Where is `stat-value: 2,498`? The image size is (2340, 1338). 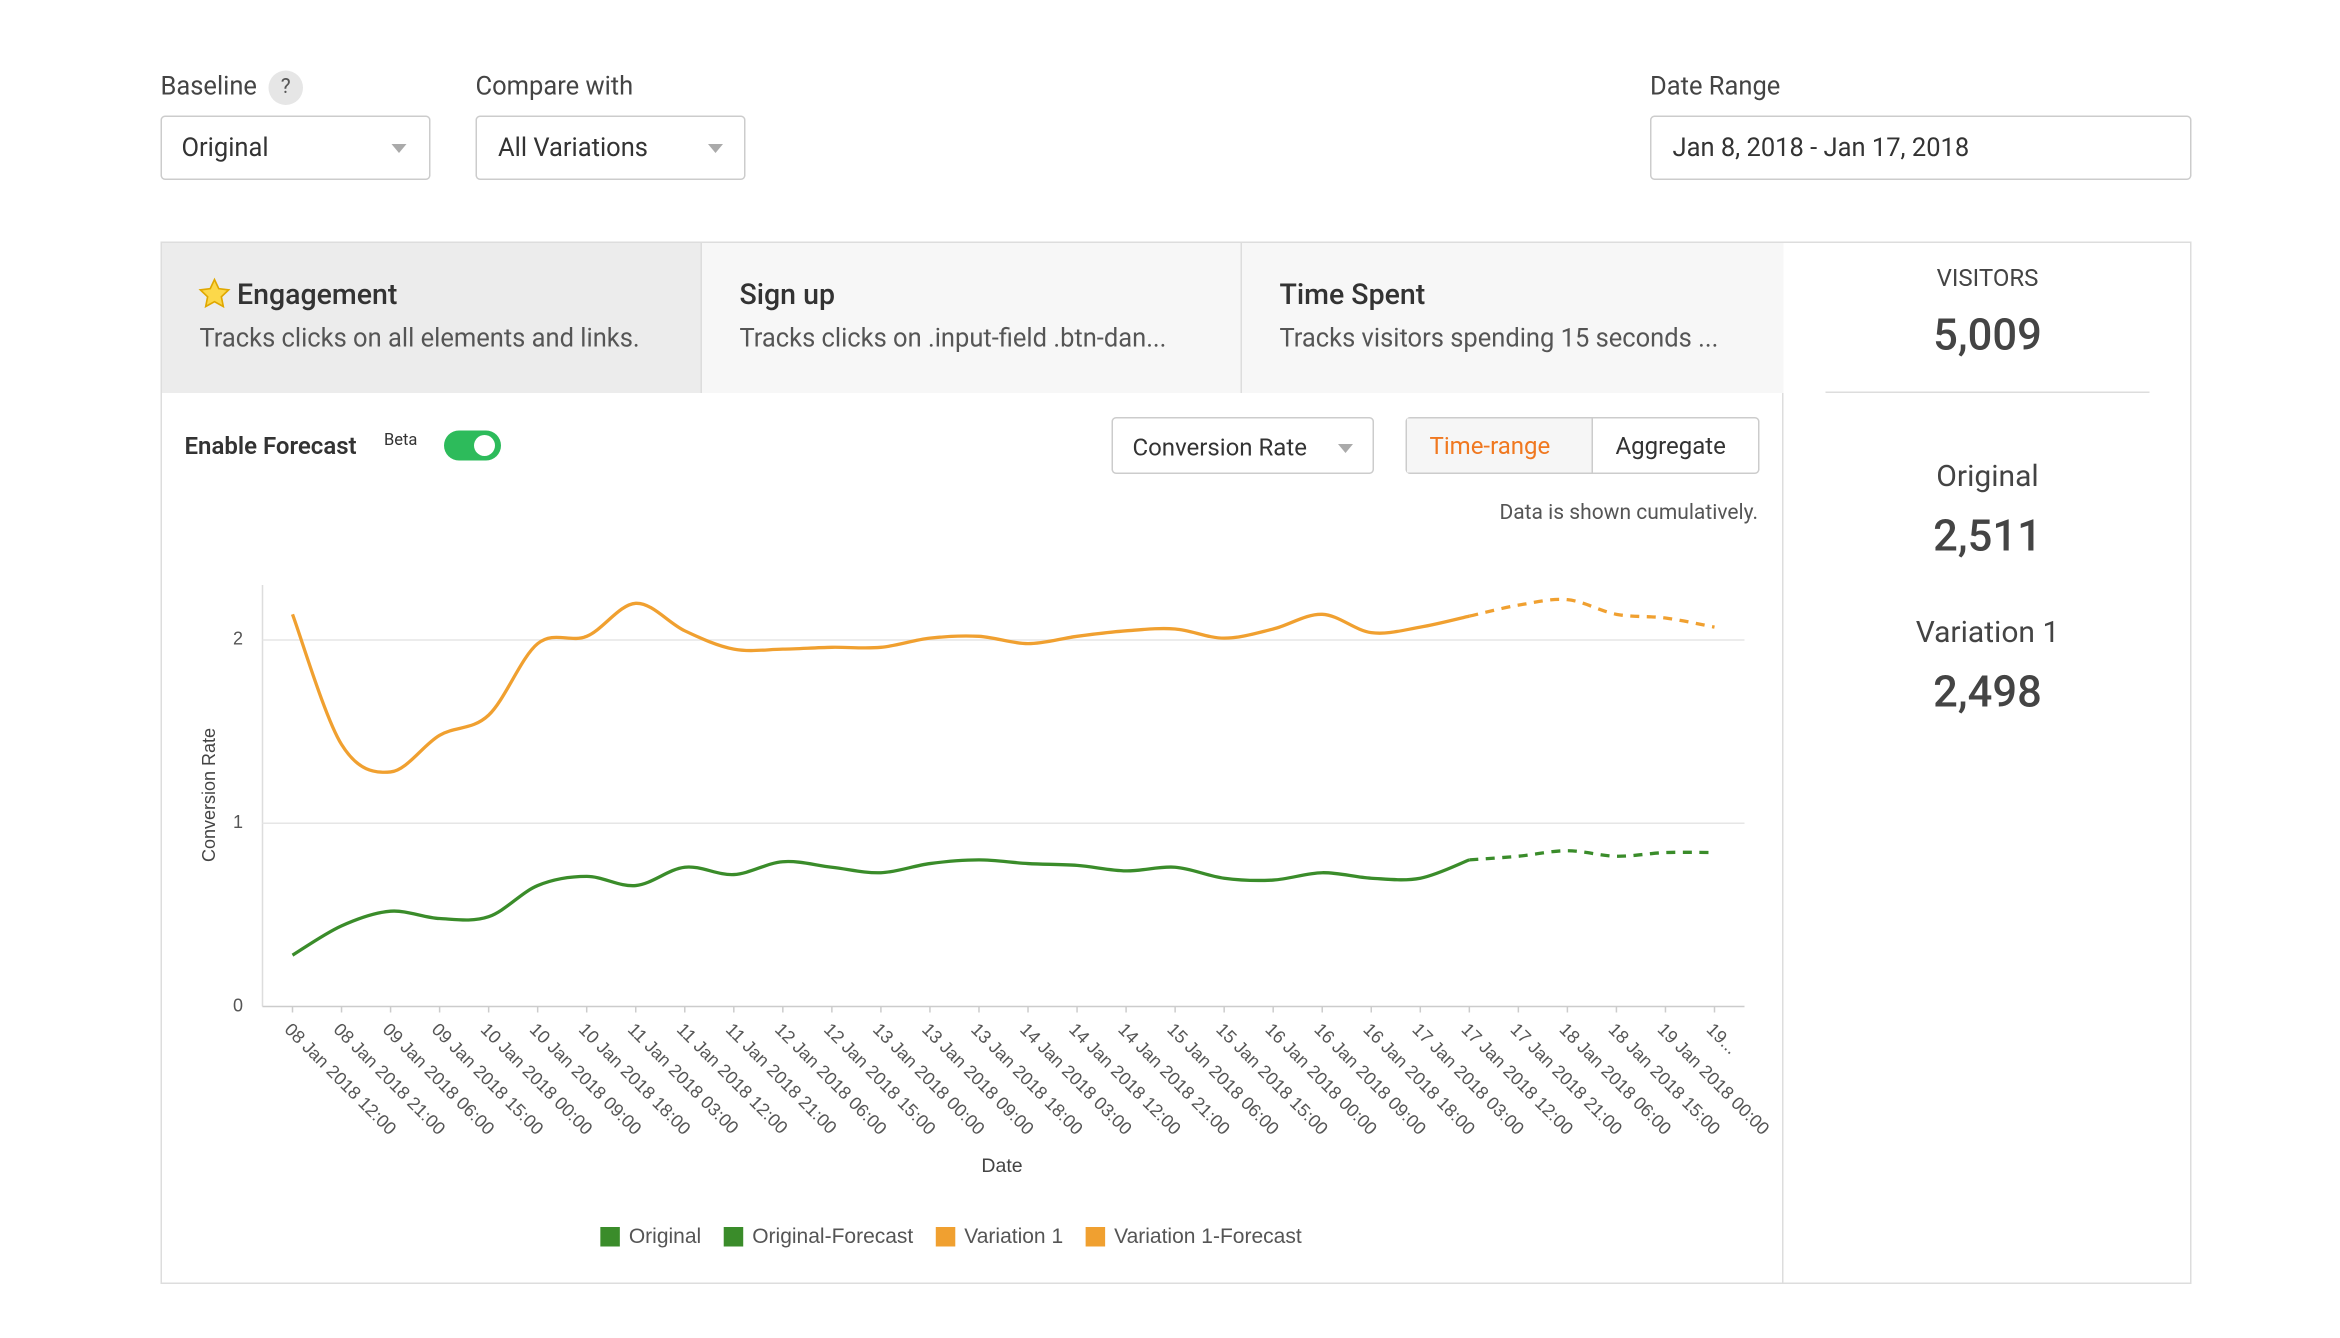
stat-value: 2,498 is located at coordinates (1987, 693).